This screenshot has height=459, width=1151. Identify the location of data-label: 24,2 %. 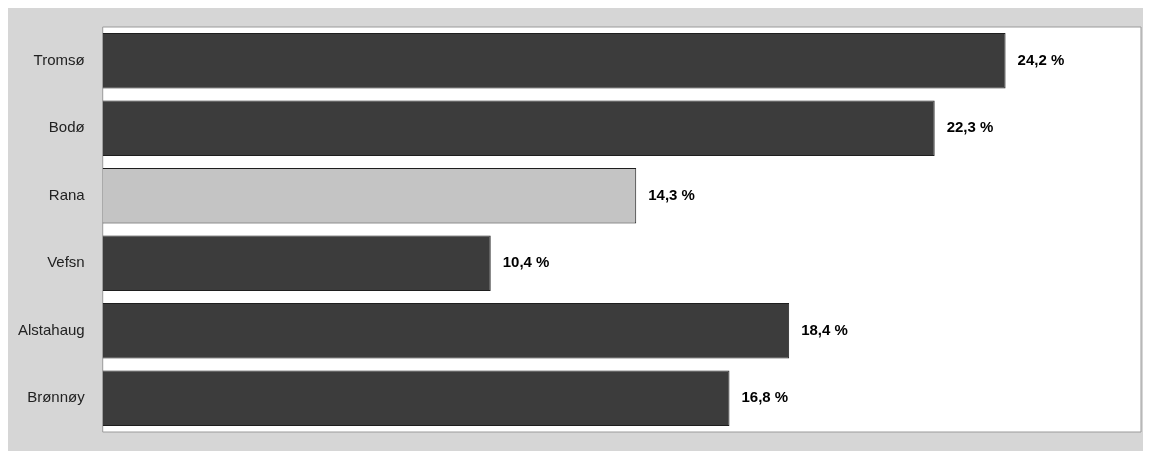
(1041, 59).